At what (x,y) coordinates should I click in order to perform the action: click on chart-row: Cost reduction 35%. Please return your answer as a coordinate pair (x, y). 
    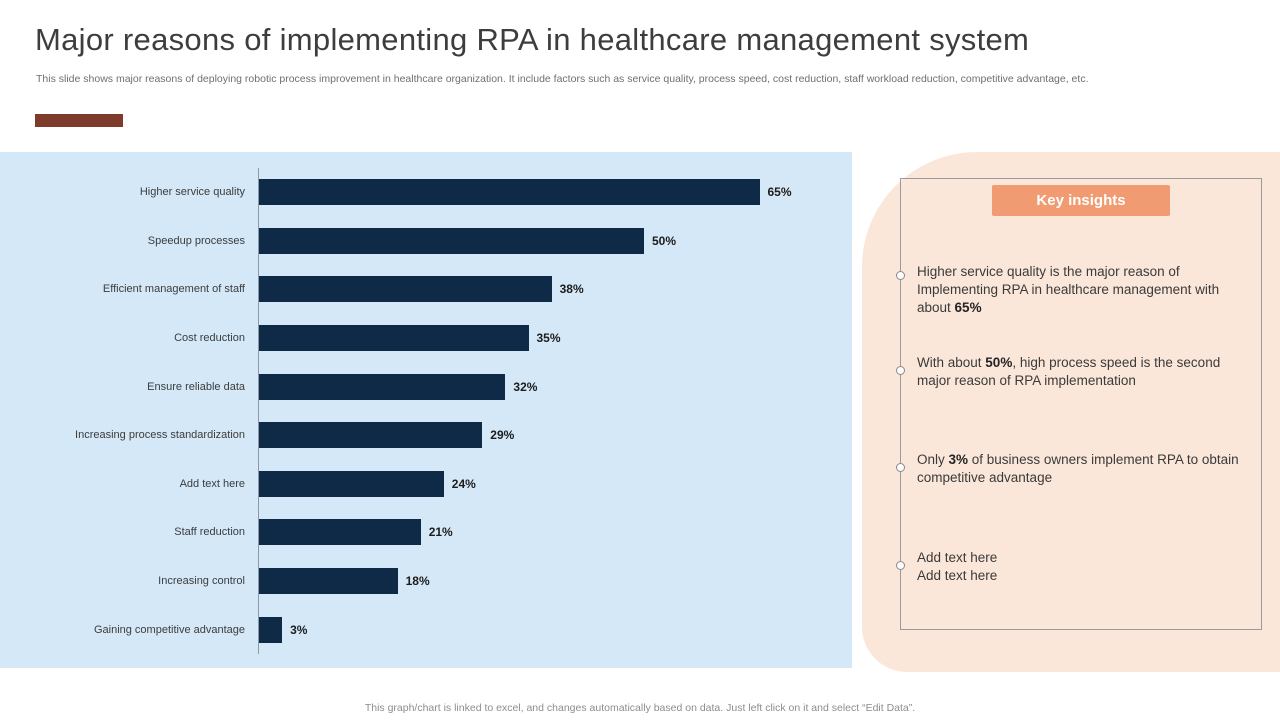
    Looking at the image, I should click on (426, 338).